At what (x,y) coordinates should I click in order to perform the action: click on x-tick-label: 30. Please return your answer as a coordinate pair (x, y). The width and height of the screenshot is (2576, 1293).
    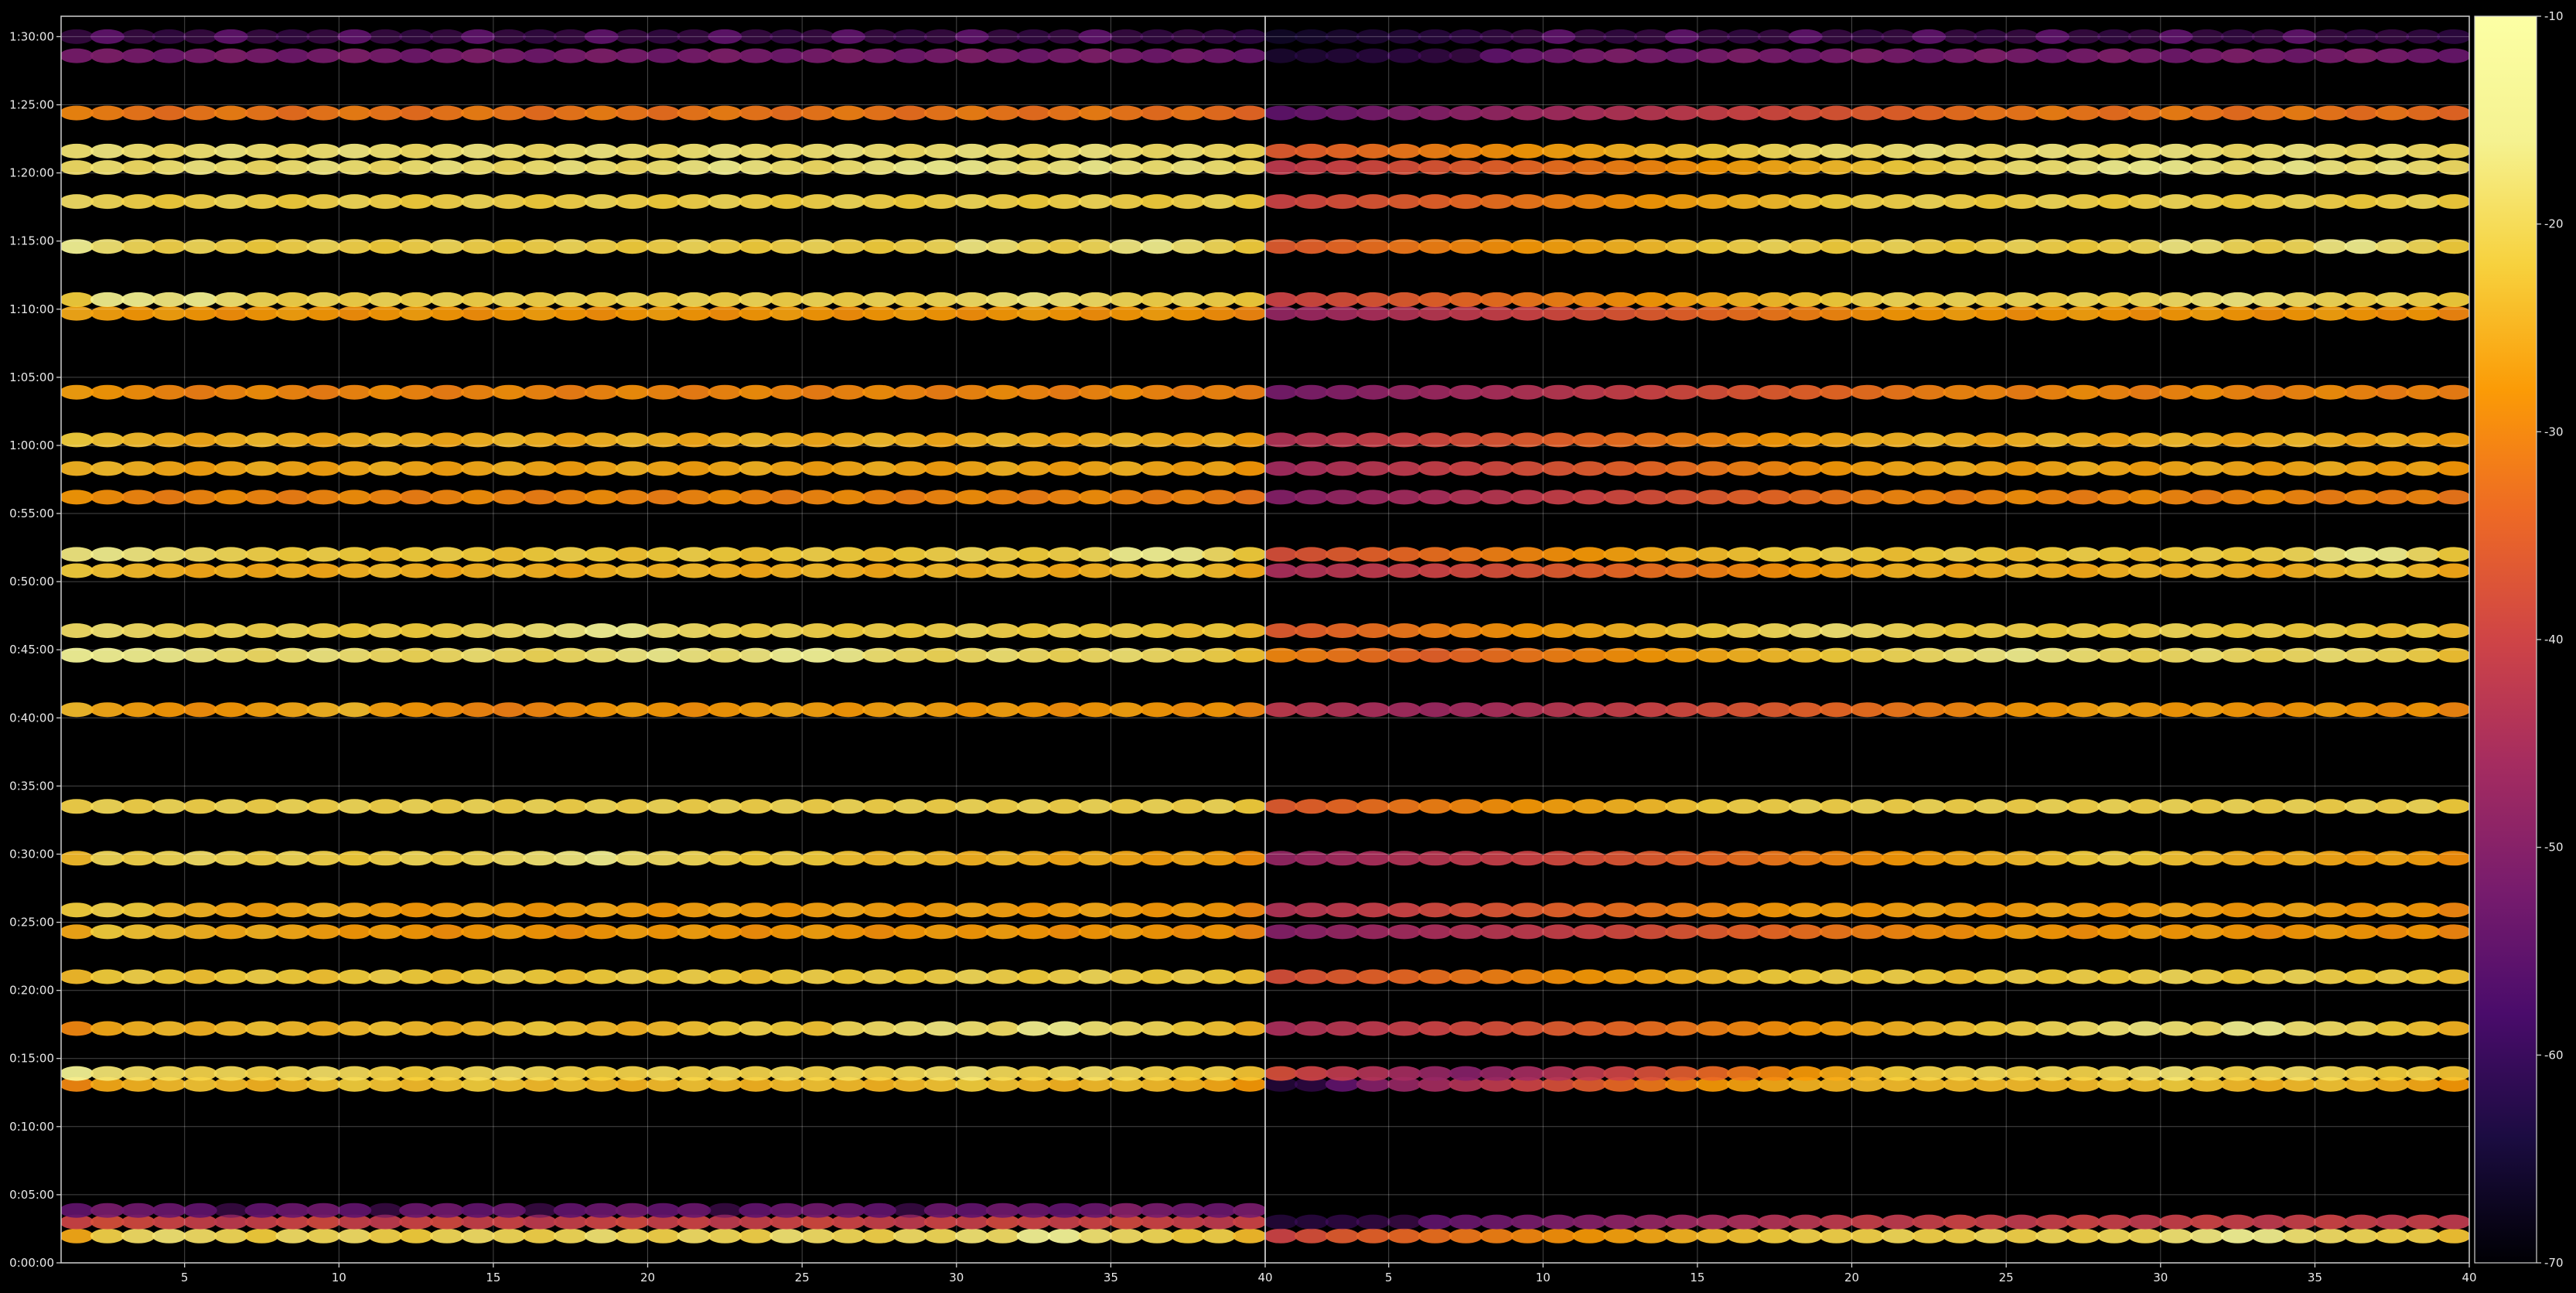
    Looking at the image, I should click on (957, 1277).